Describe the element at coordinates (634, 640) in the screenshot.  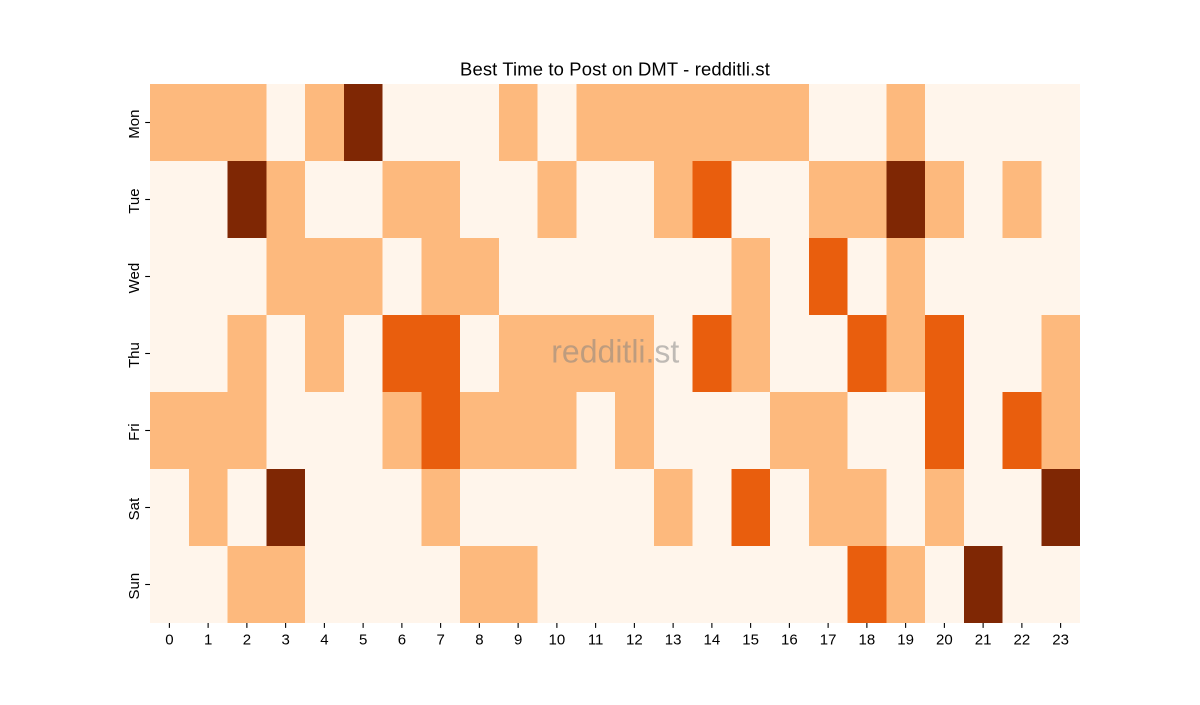
I see `svg-text: 12` at that location.